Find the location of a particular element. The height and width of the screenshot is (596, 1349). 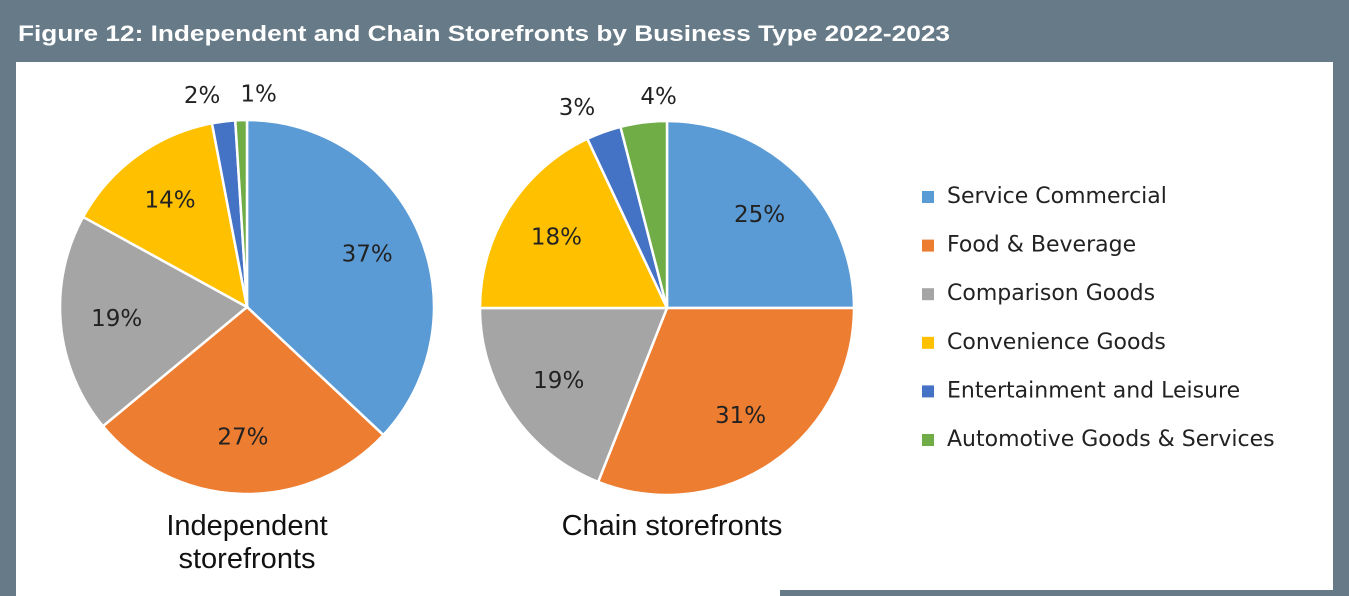

legend-label: Convenience Goods is located at coordinates (1056, 342).